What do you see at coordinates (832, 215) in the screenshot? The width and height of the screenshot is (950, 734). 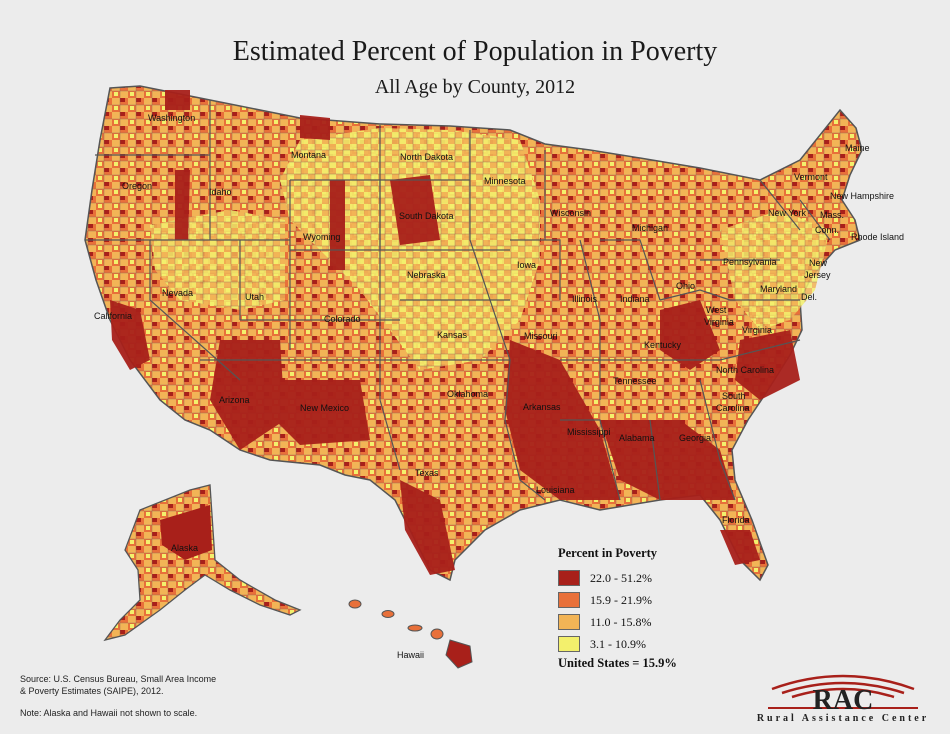 I see `label-massachusetts: Mass.` at bounding box center [832, 215].